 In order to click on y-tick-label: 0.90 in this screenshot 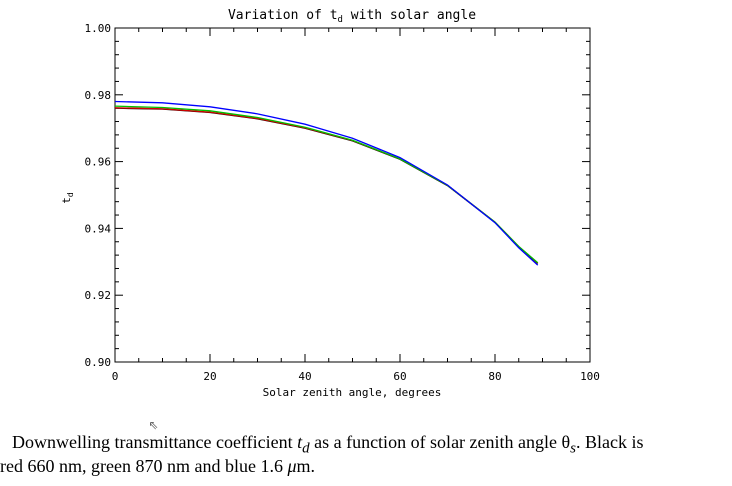, I will do `click(98, 362)`.